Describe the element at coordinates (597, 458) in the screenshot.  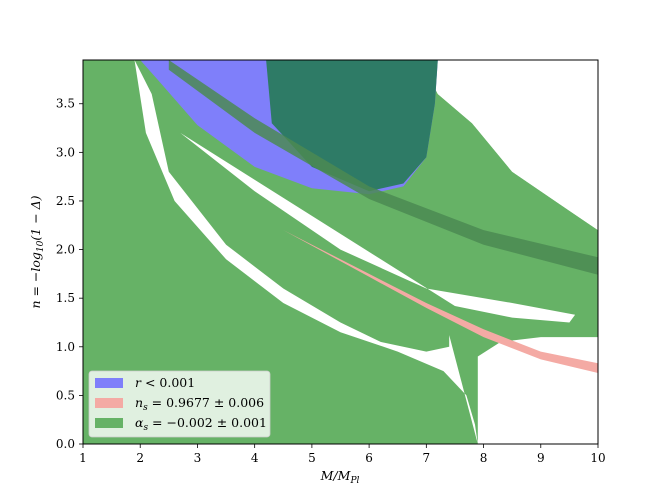
I see `x-tick-label: 10` at that location.